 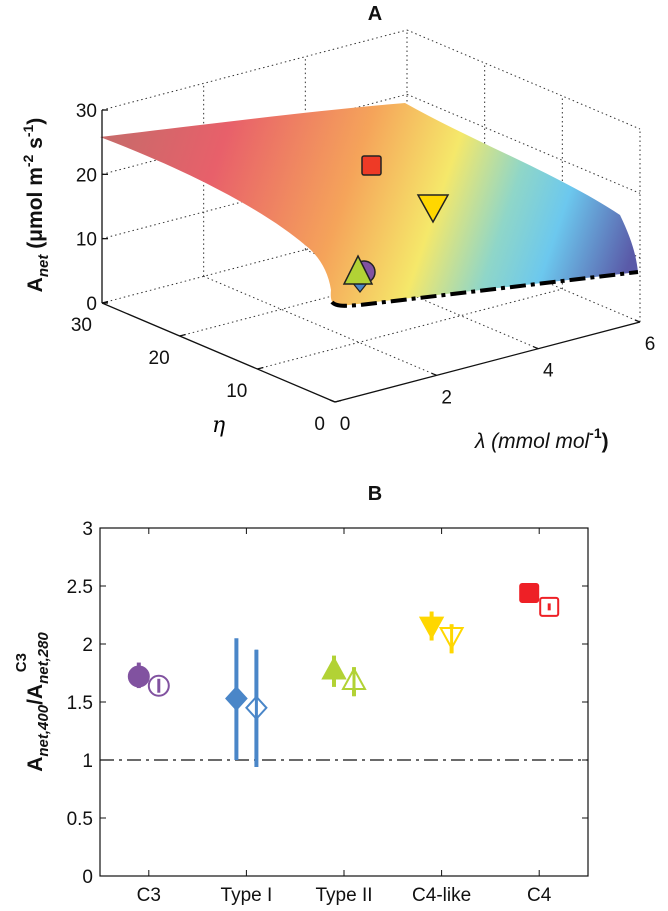 I want to click on y-tick-label: 2, so click(x=87, y=645).